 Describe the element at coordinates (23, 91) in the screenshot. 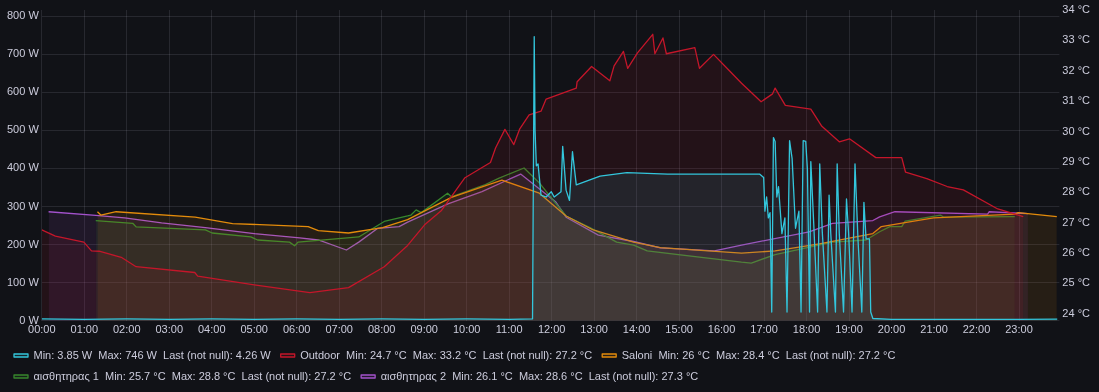

I see `y-tick-label: 600 W` at that location.